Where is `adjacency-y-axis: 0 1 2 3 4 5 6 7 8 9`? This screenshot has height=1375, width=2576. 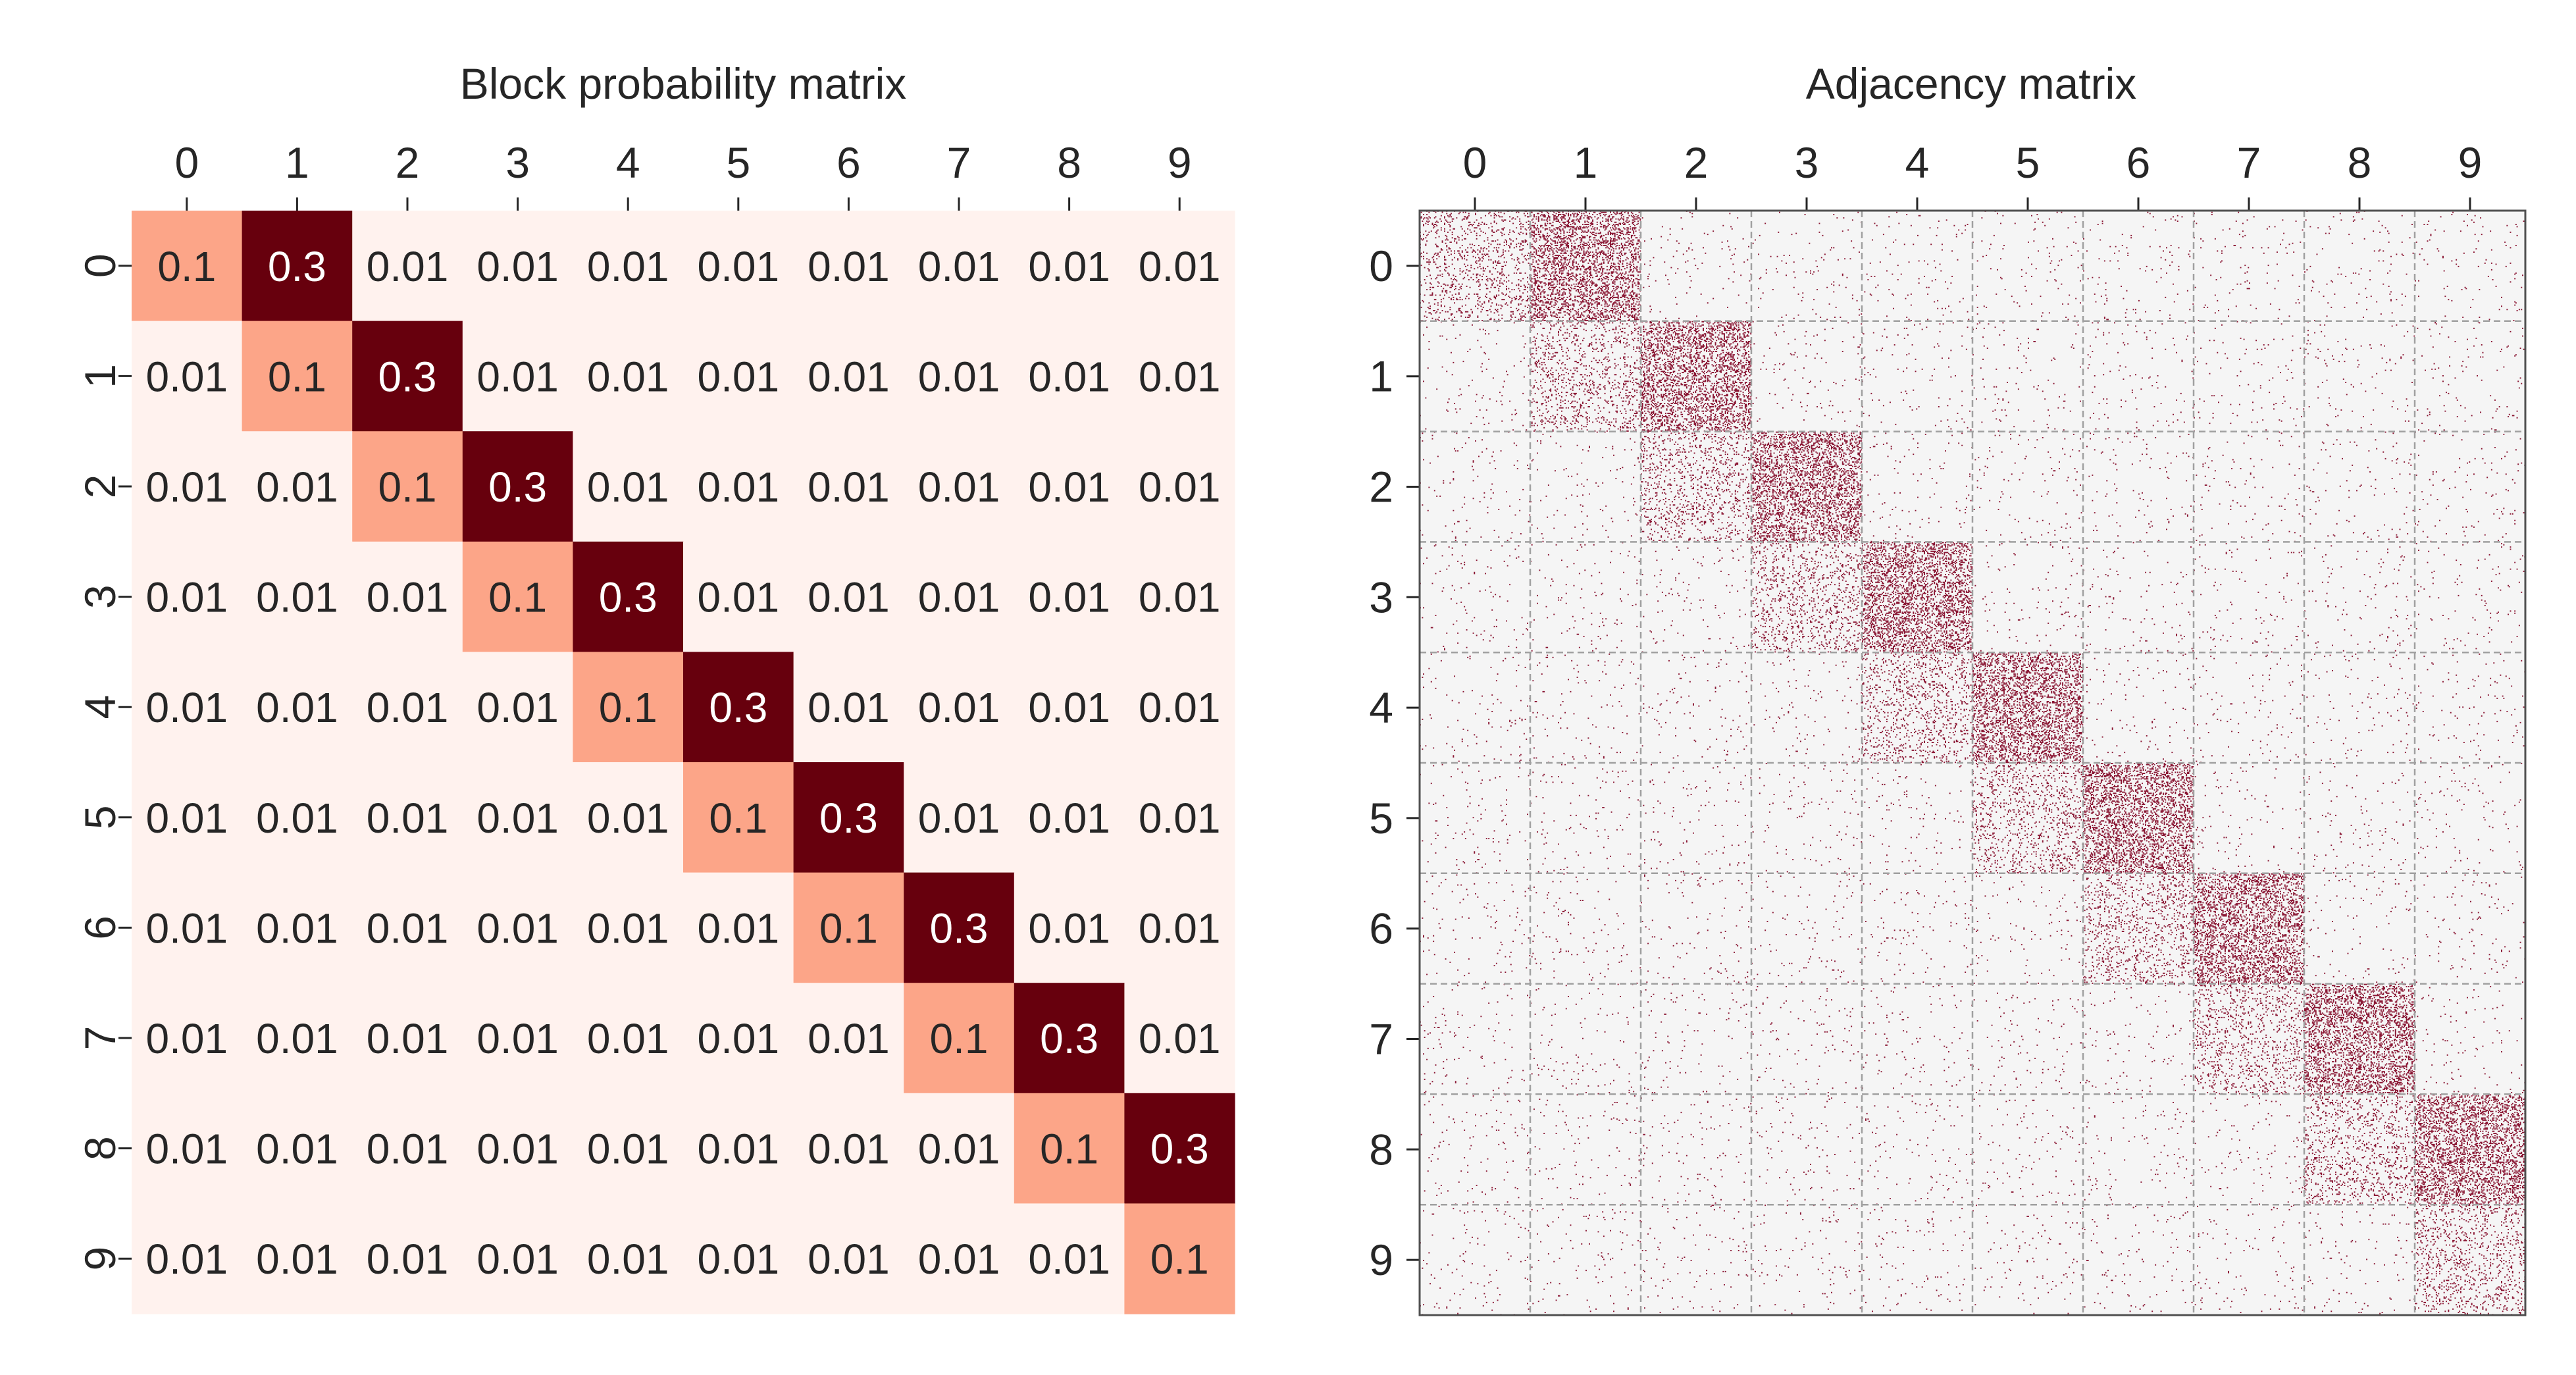 adjacency-y-axis: 0 1 2 3 4 5 6 7 8 9 is located at coordinates (1394, 763).